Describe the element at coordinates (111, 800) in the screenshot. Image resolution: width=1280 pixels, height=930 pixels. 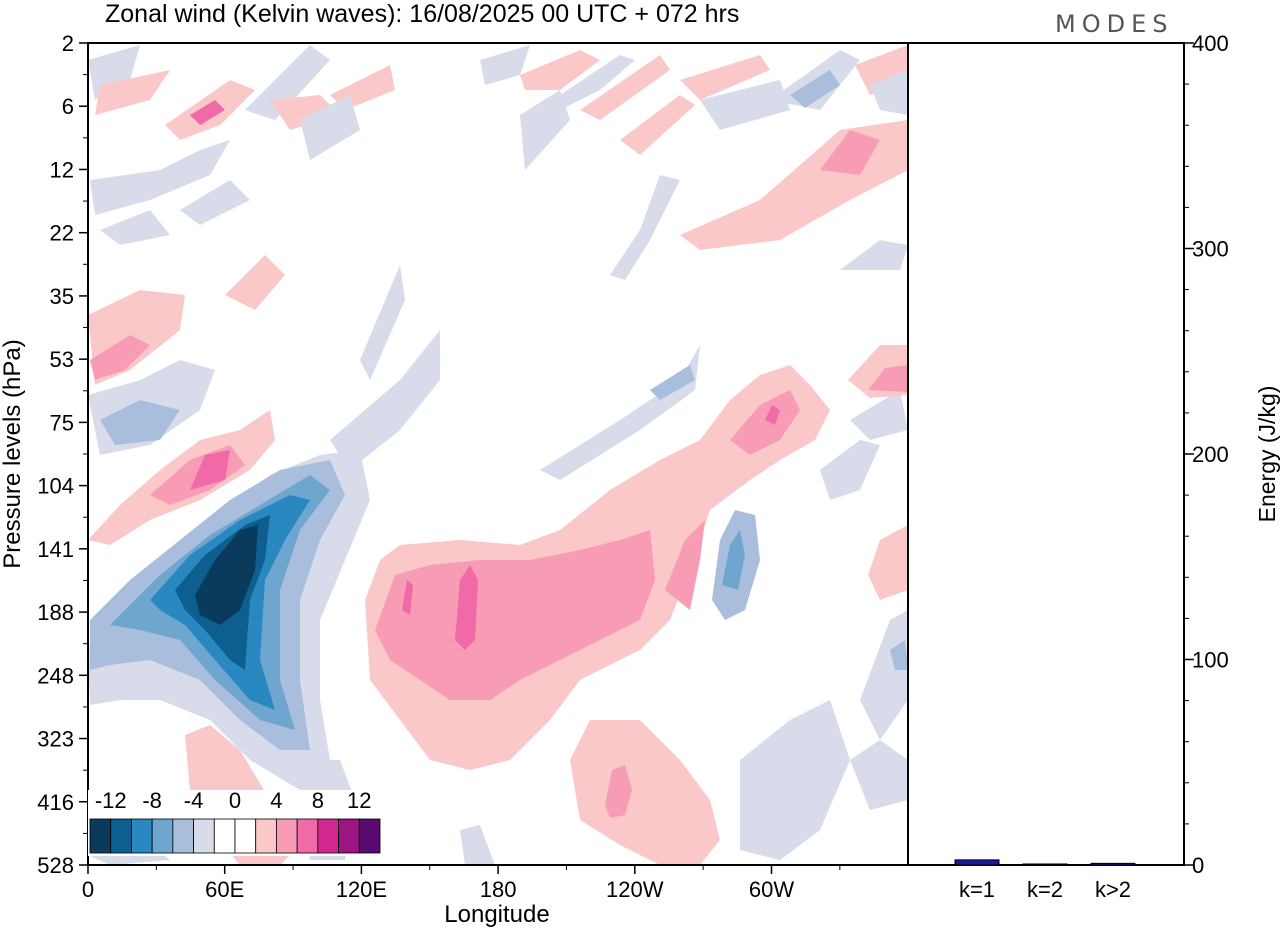
I see `colorbar-tick-label: -12` at that location.